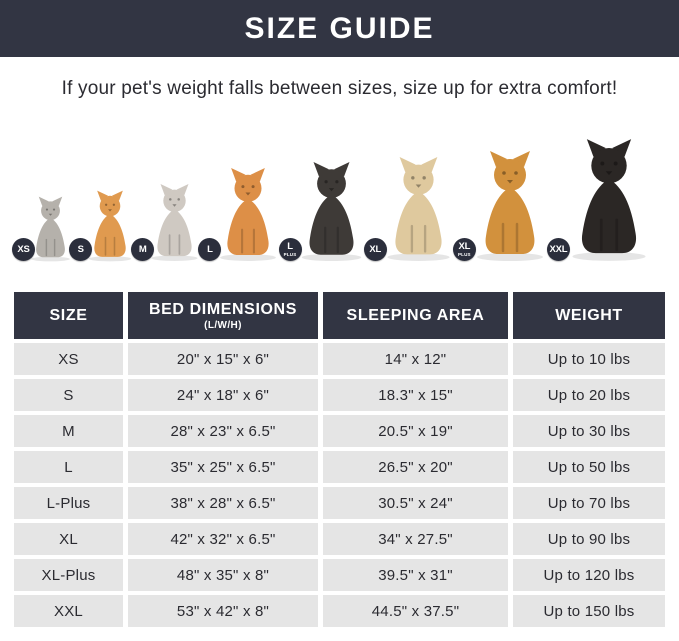  What do you see at coordinates (68, 359) in the screenshot?
I see `cell-size: XS` at bounding box center [68, 359].